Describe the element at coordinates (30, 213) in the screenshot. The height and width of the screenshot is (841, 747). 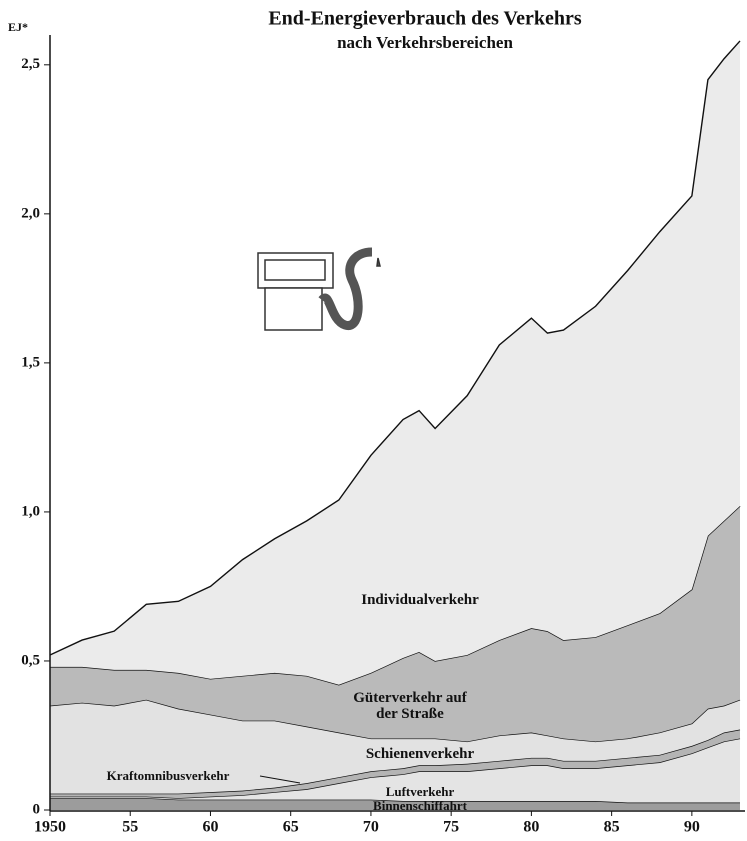
I see `y-tick-label: 2,0` at that location.